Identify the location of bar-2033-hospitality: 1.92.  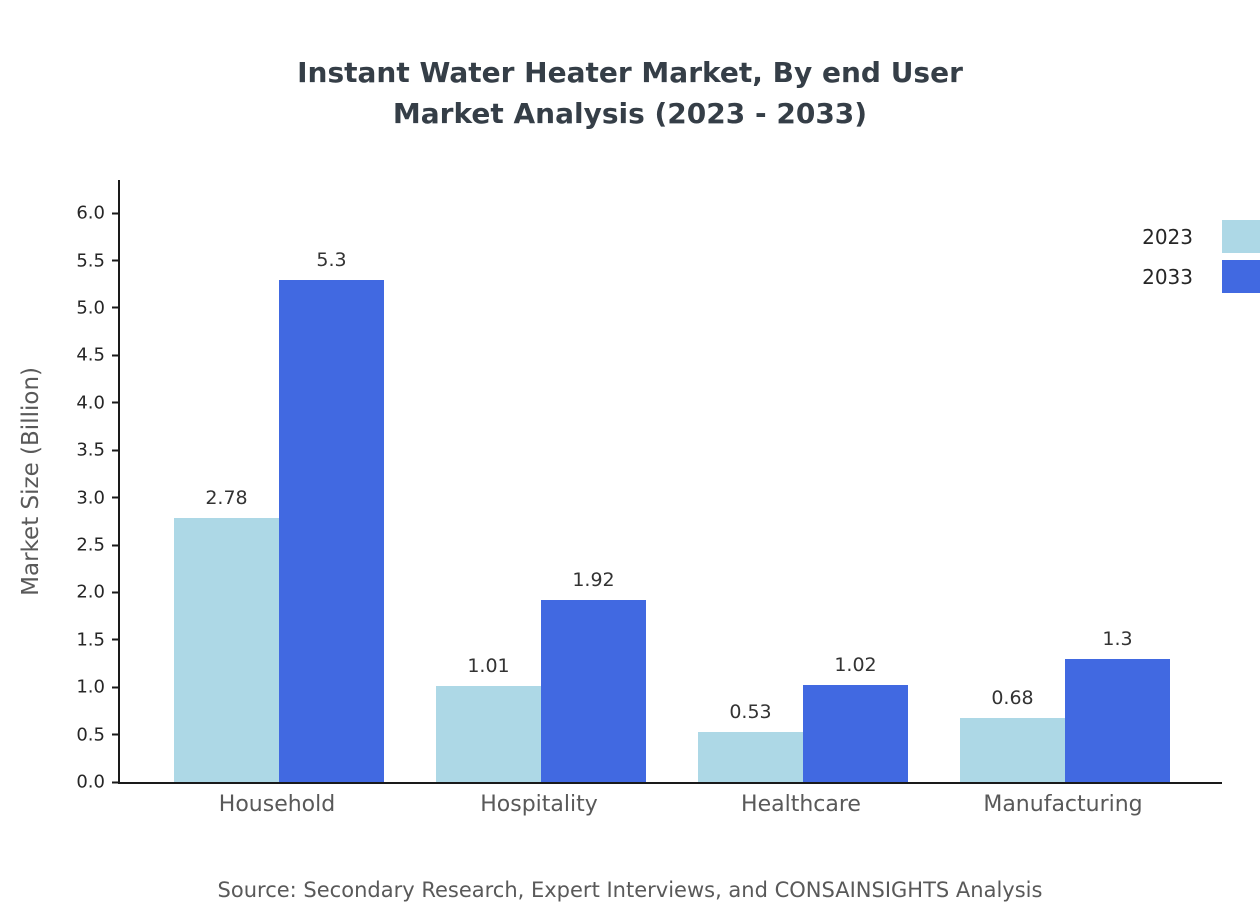
(593, 675).